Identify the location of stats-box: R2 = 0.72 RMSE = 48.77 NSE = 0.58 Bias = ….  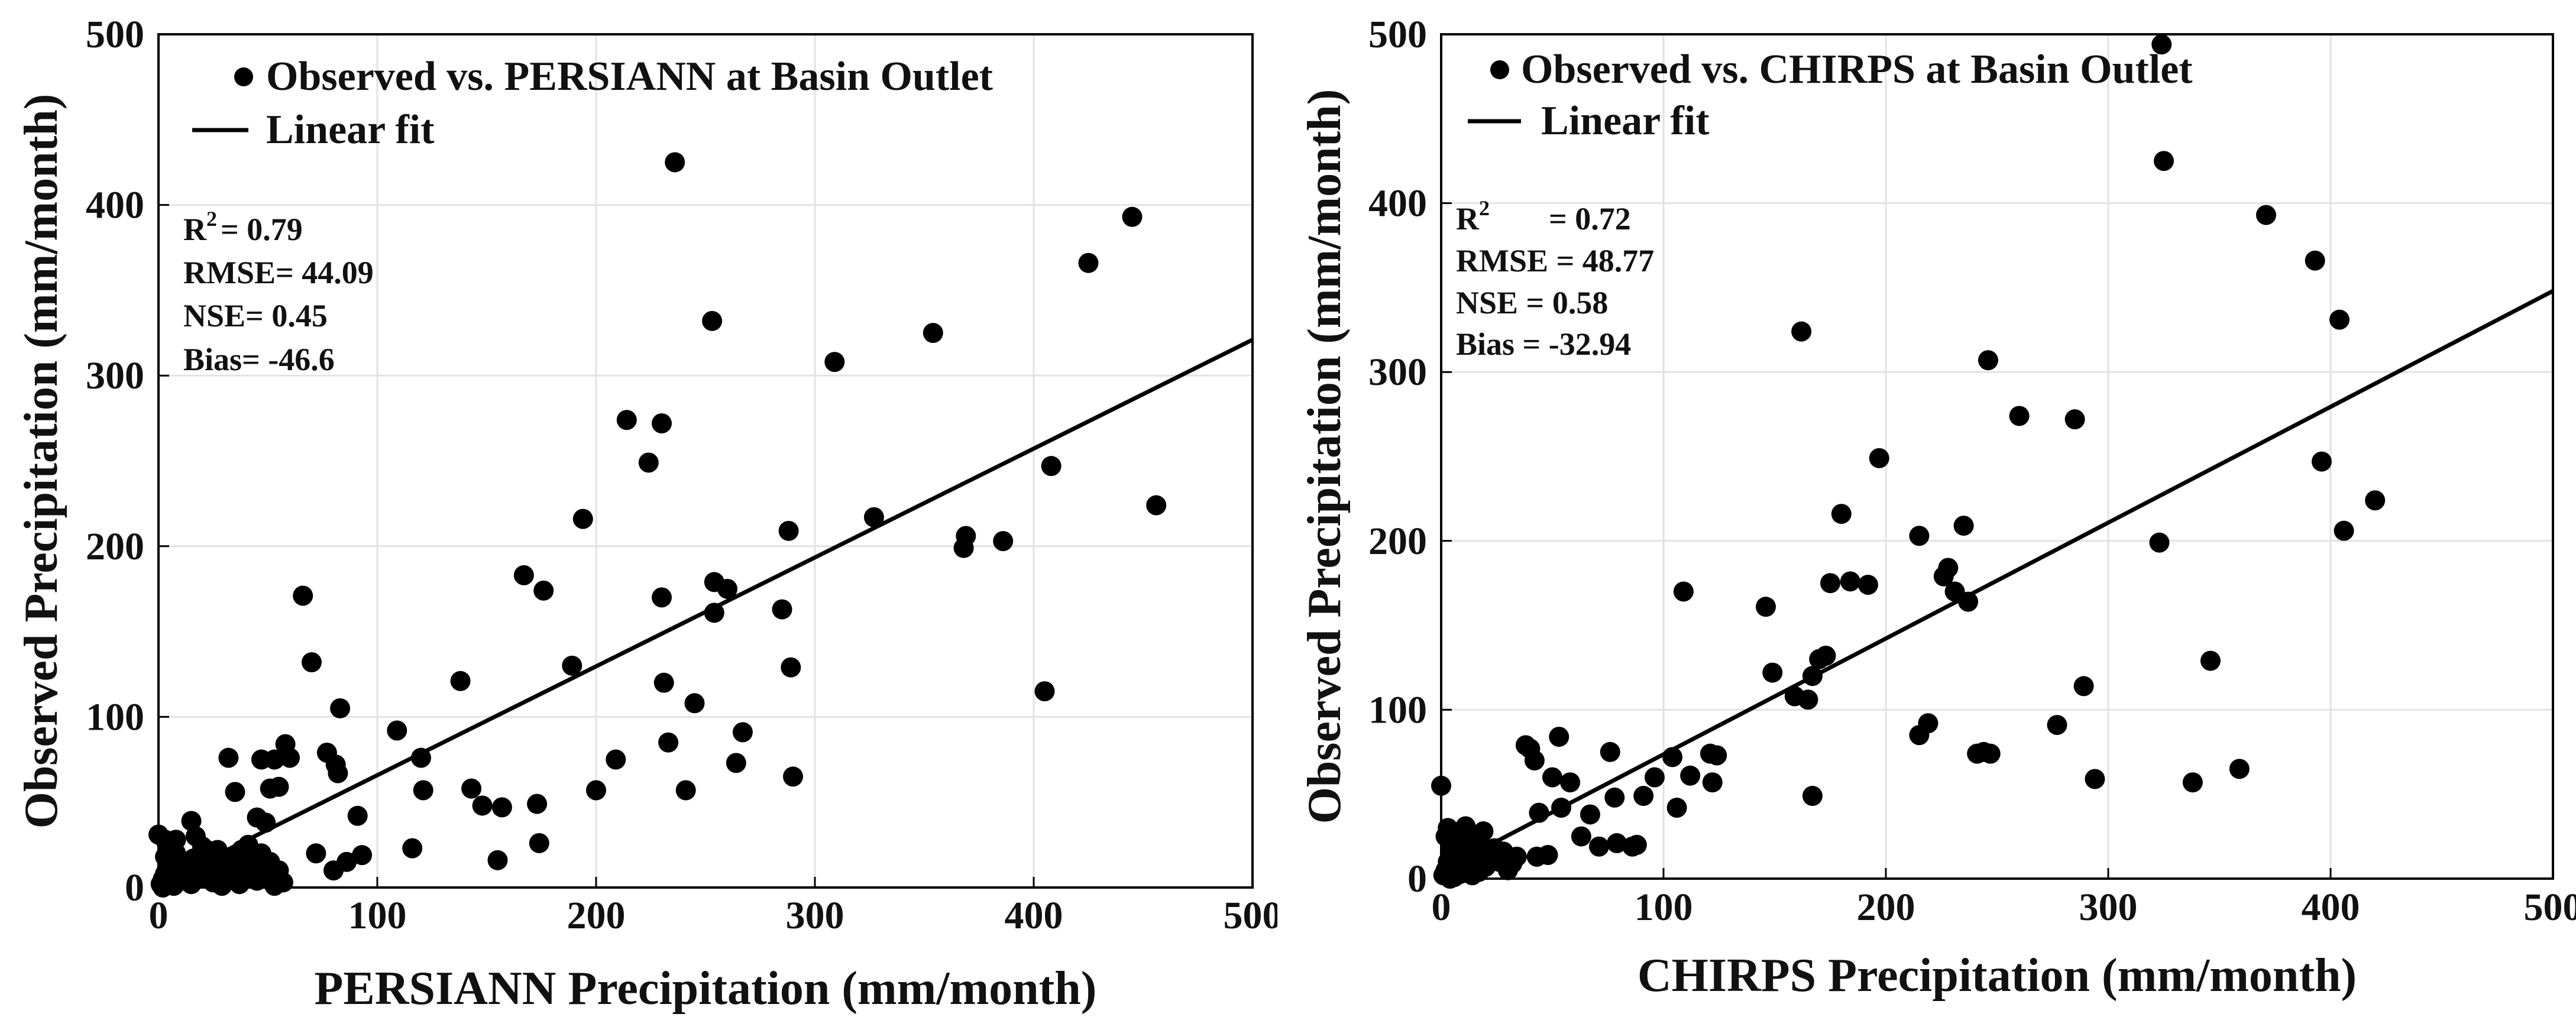
(1555, 279).